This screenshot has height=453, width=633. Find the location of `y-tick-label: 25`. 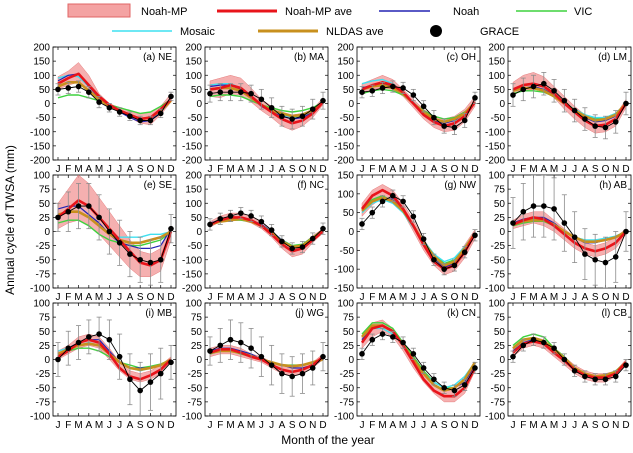

y-tick-label: 25 is located at coordinates (45, 218).